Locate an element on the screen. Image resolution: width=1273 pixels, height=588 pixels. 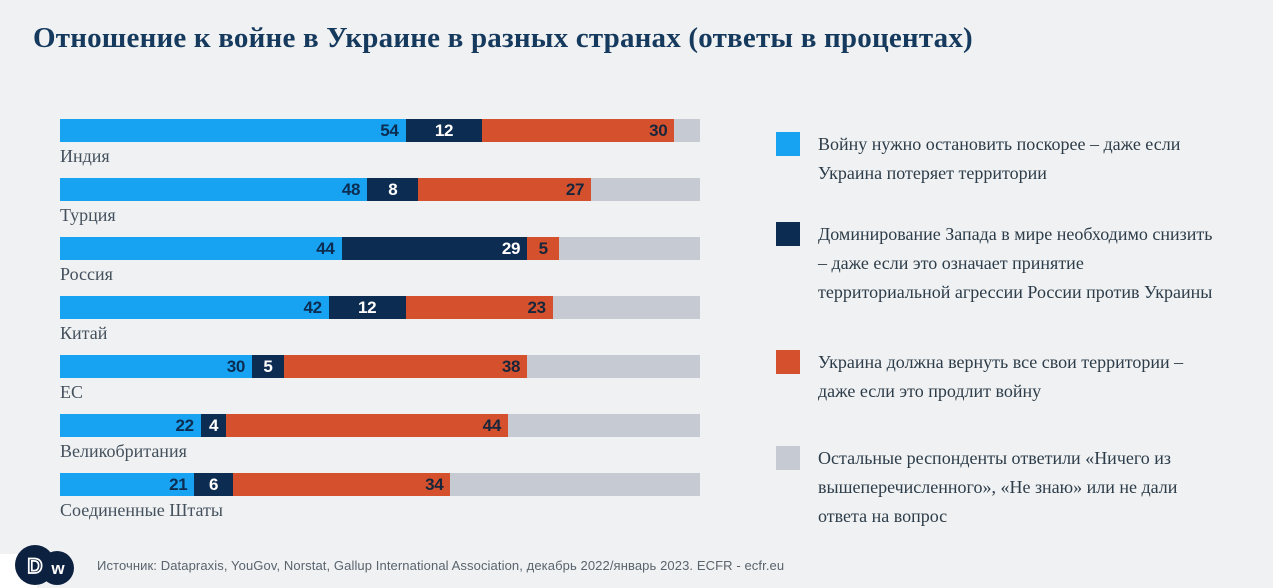
segment-ukraine-regain-territories: 38 is located at coordinates (406, 366).